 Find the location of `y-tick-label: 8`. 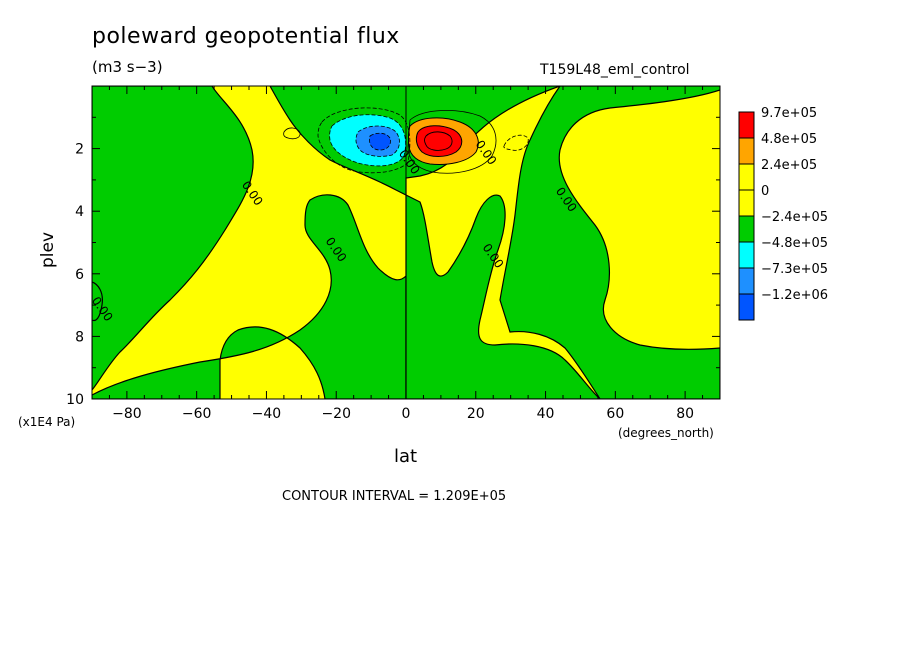

y-tick-label: 8 is located at coordinates (79, 337).